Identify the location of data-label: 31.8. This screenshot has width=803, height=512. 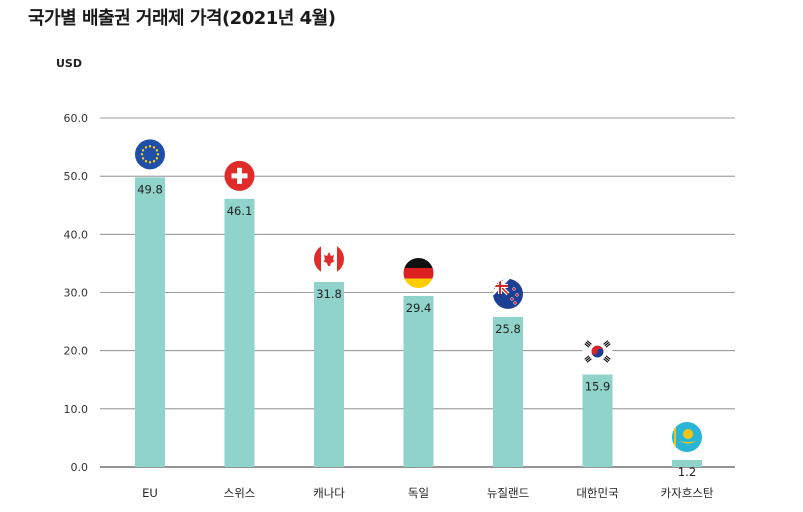
(329, 294).